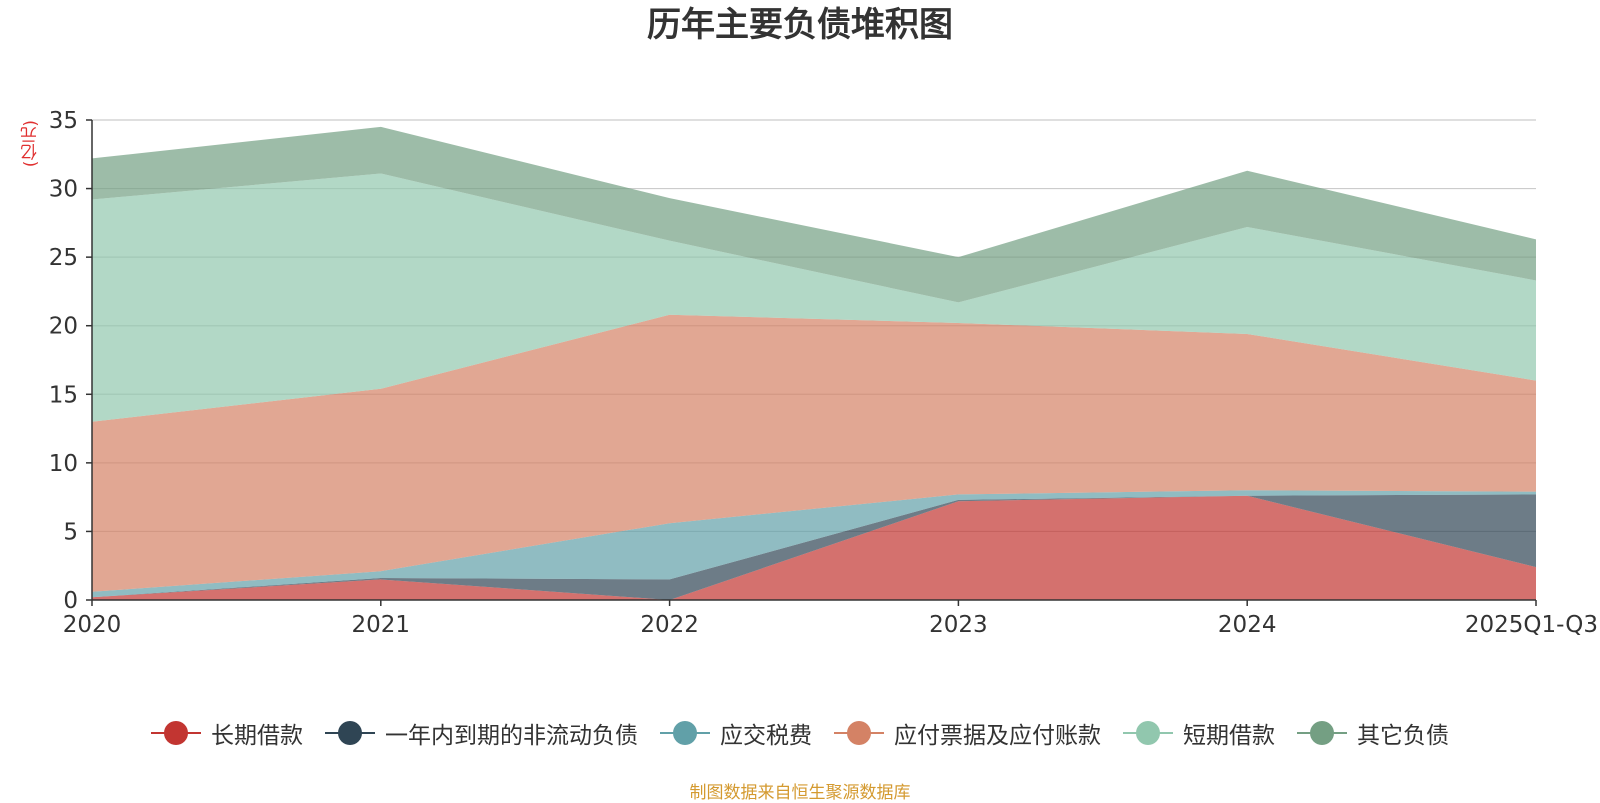  I want to click on legend-item-4: 短期借款, so click(1199, 733).